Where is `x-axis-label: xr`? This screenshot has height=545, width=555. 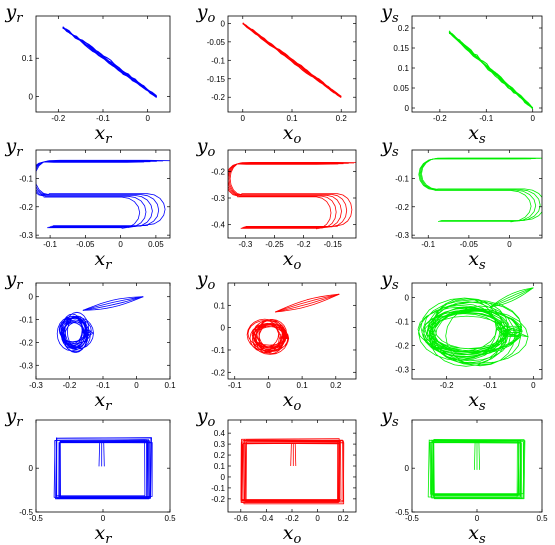
x-axis-label: xr is located at coordinates (104, 533).